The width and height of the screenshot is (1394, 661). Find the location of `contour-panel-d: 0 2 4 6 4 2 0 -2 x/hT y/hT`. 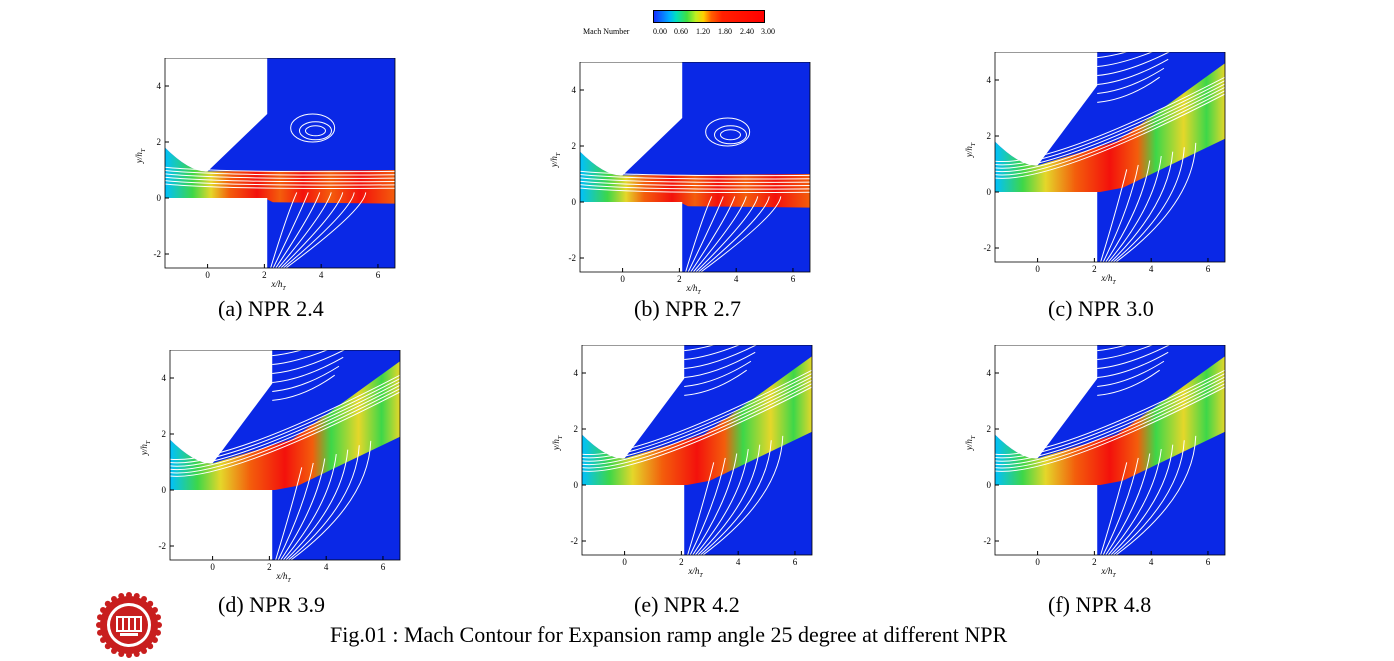

contour-panel-d: 0 2 4 6 4 2 0 -2 x/hT y/hT is located at coordinates (285, 470).